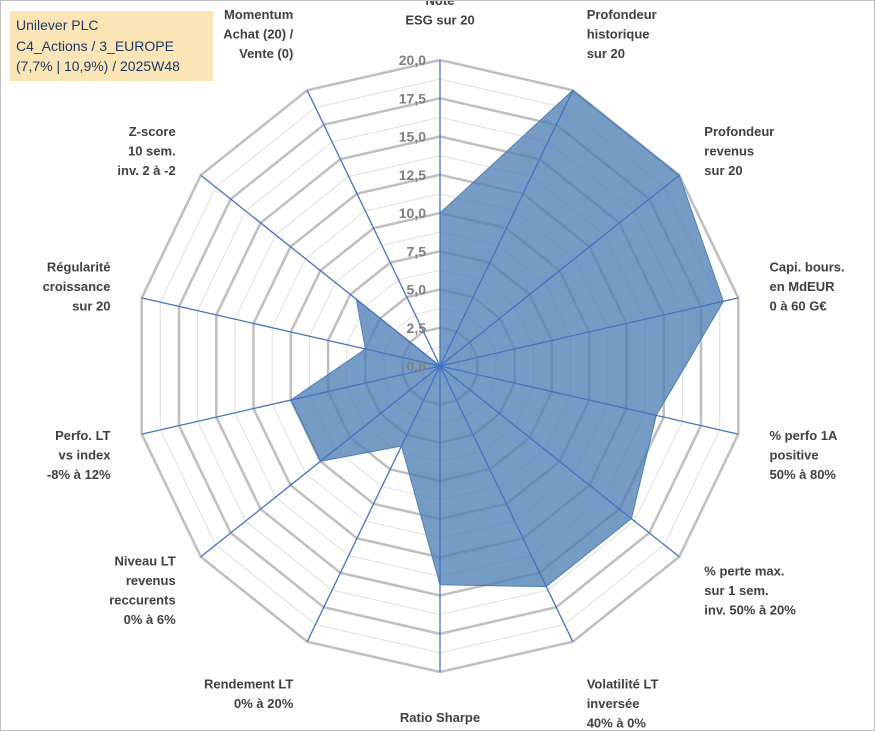 The image size is (875, 731). I want to click on axis-label-perfo-lt-vs-index: Perfo. LT vs index -8% à 12%, so click(79, 455).